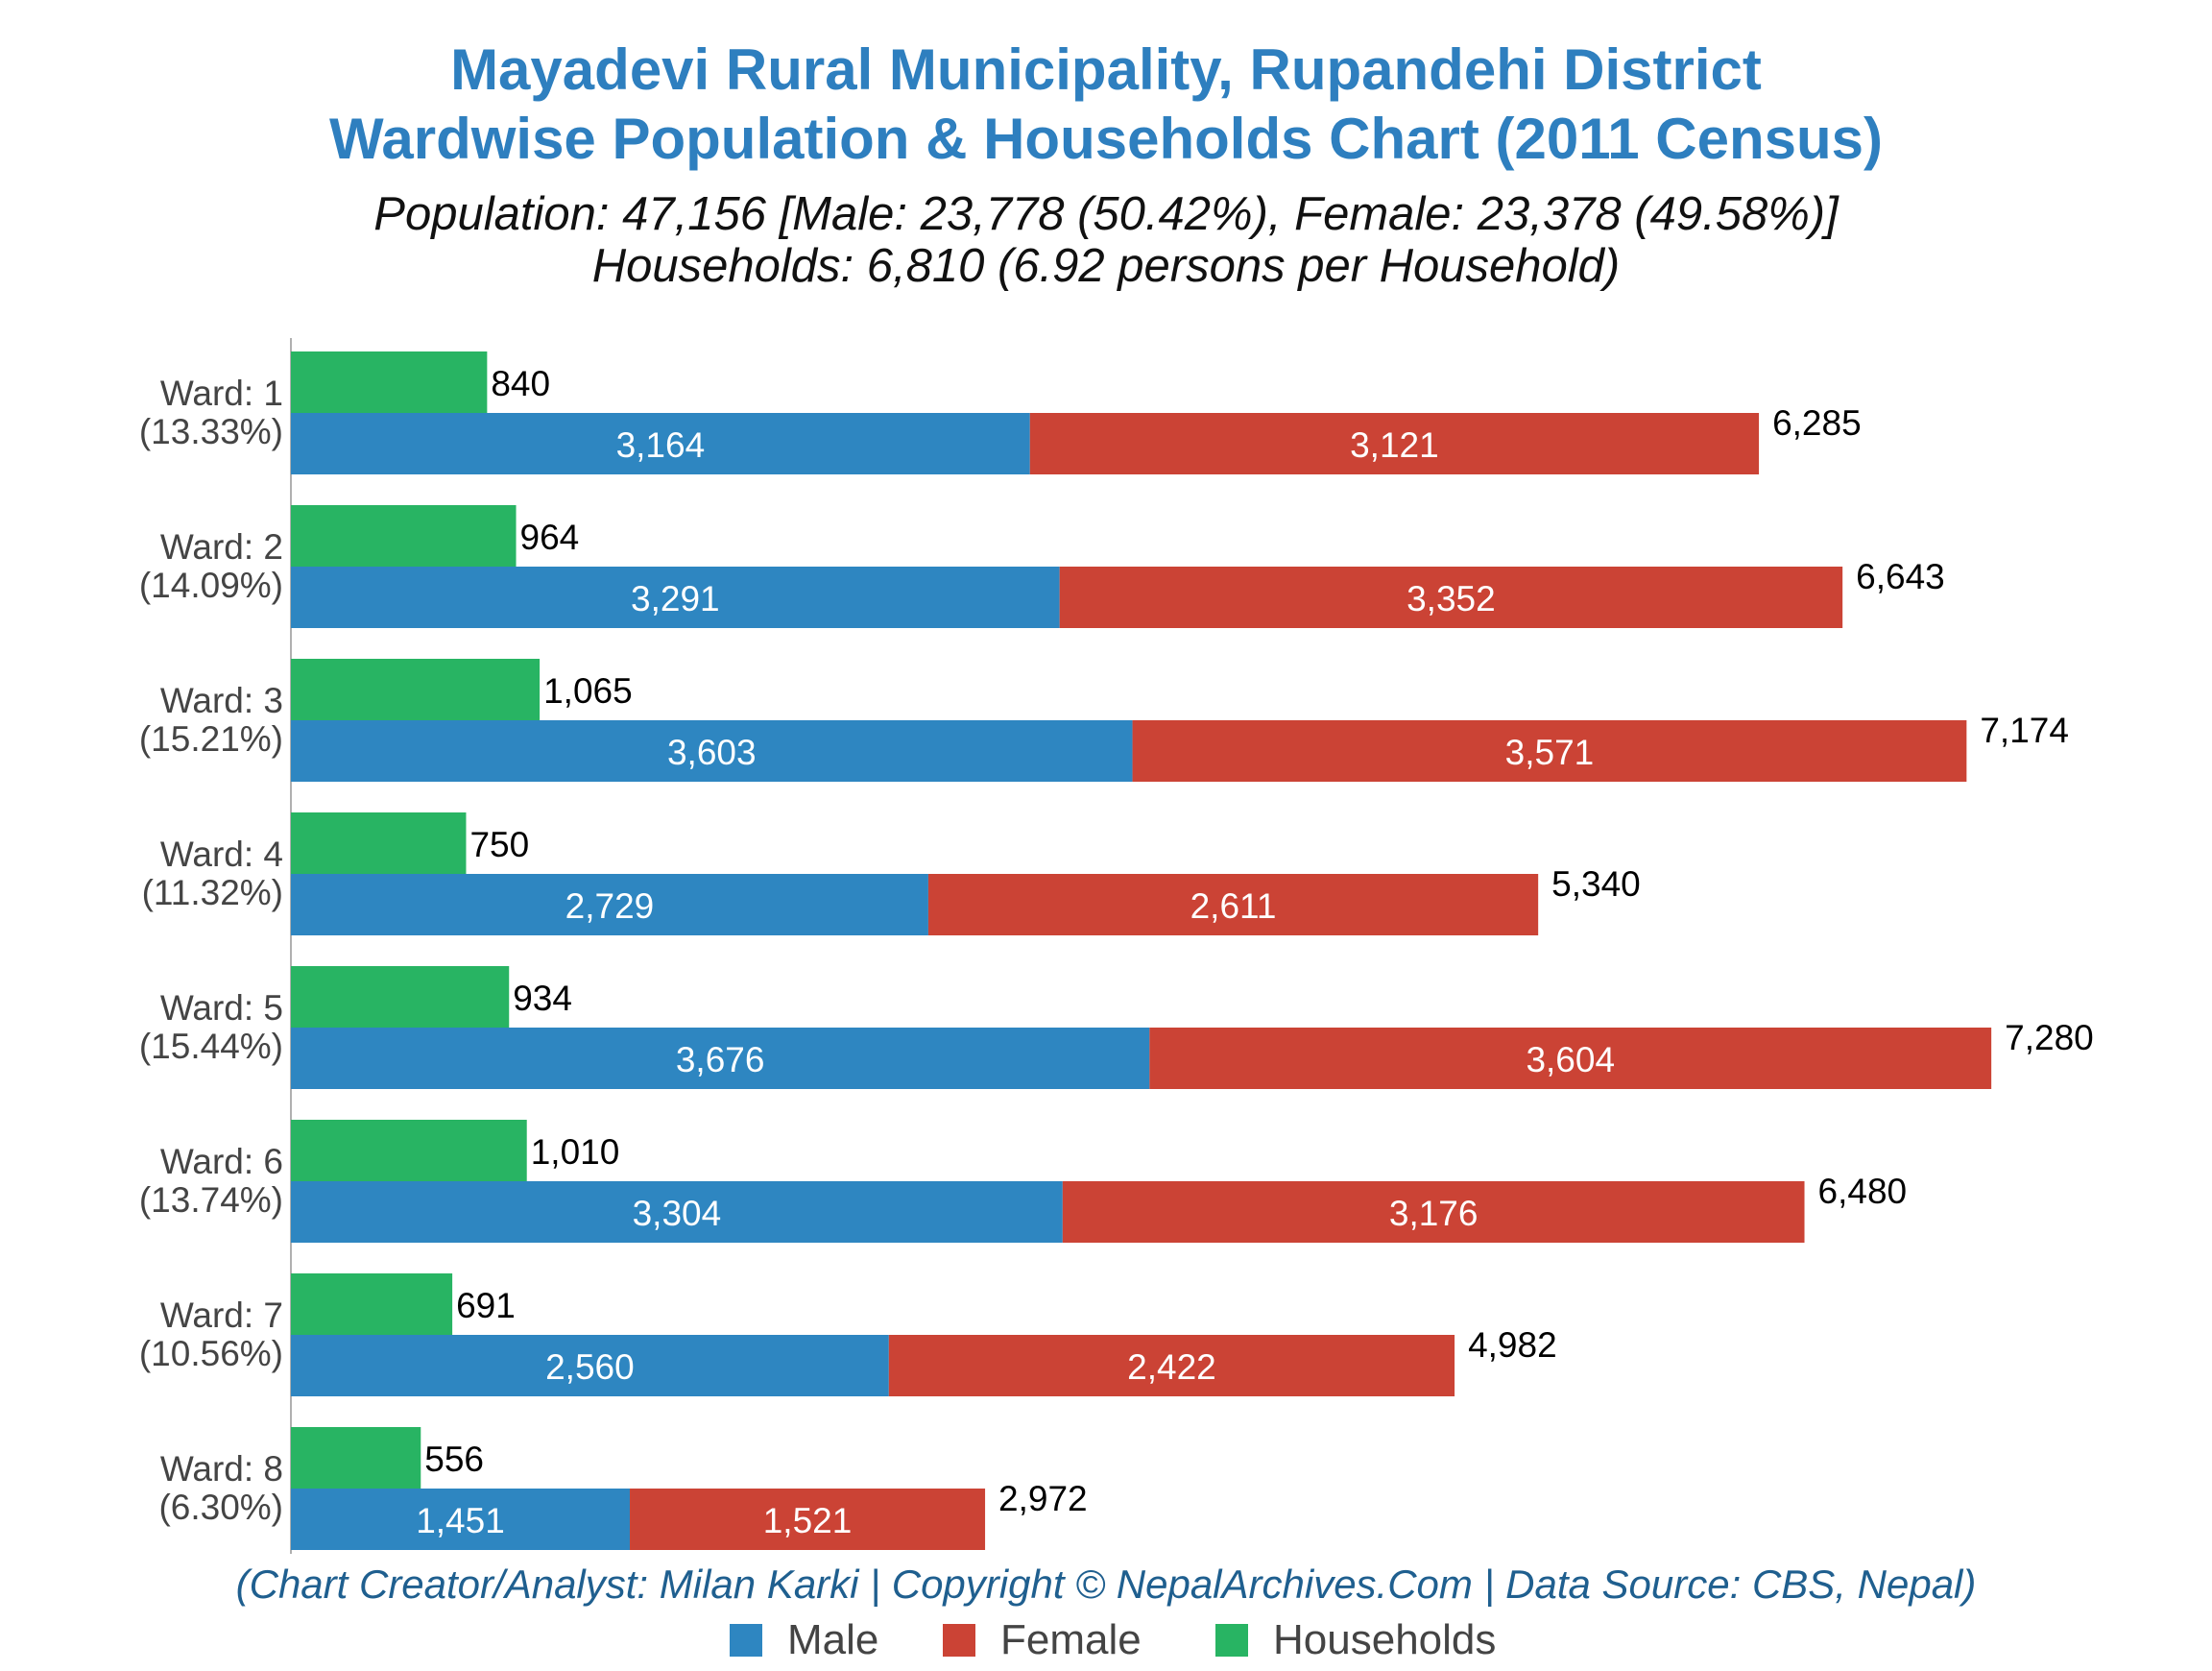 This screenshot has width=2212, height=1671. What do you see at coordinates (588, 691) in the screenshot?
I see `households-label-ward-3: 1,065` at bounding box center [588, 691].